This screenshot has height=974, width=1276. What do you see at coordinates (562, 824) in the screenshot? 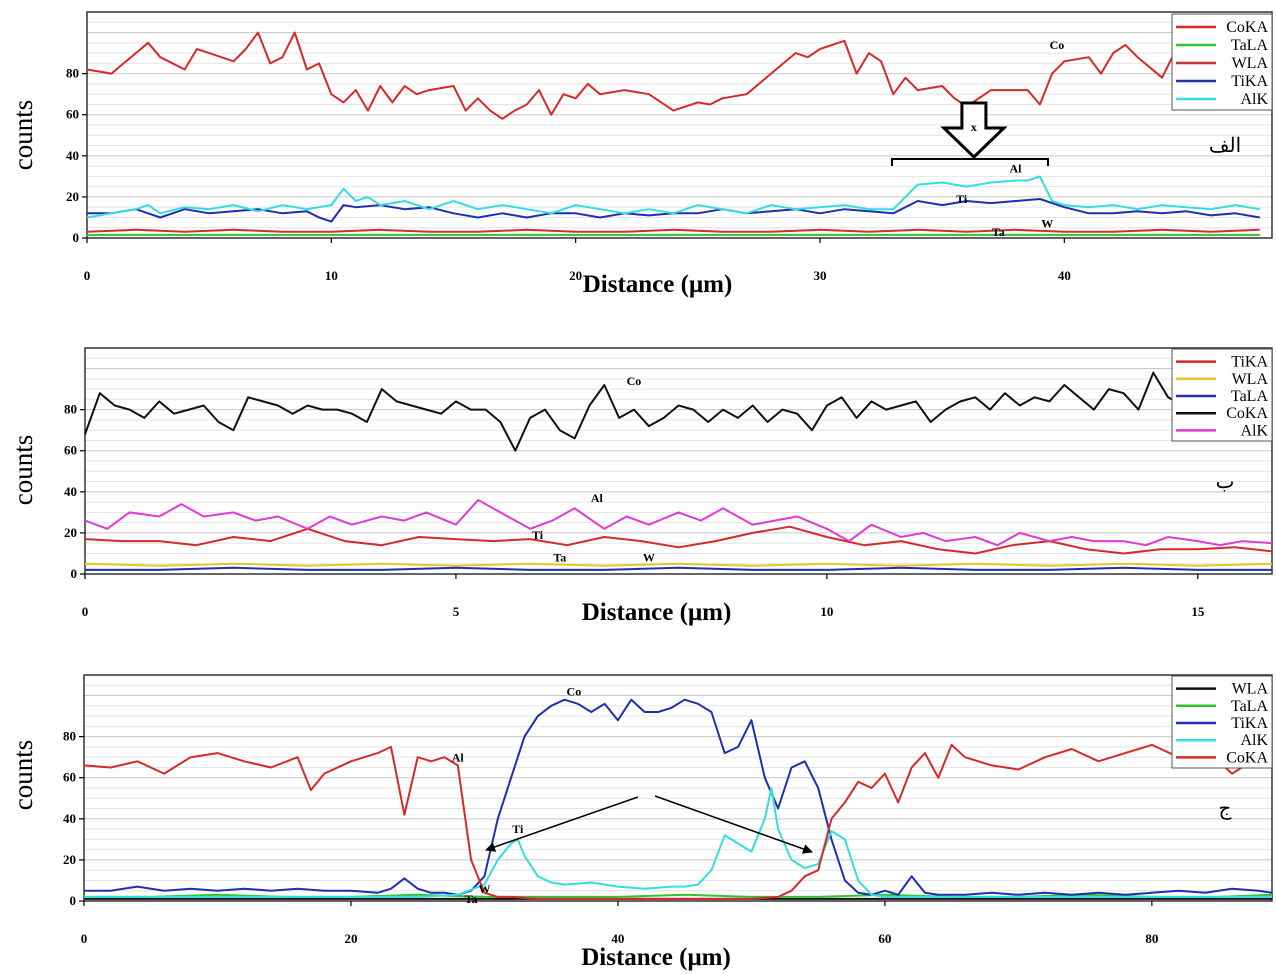
I see `pointer-arrow-left` at bounding box center [562, 824].